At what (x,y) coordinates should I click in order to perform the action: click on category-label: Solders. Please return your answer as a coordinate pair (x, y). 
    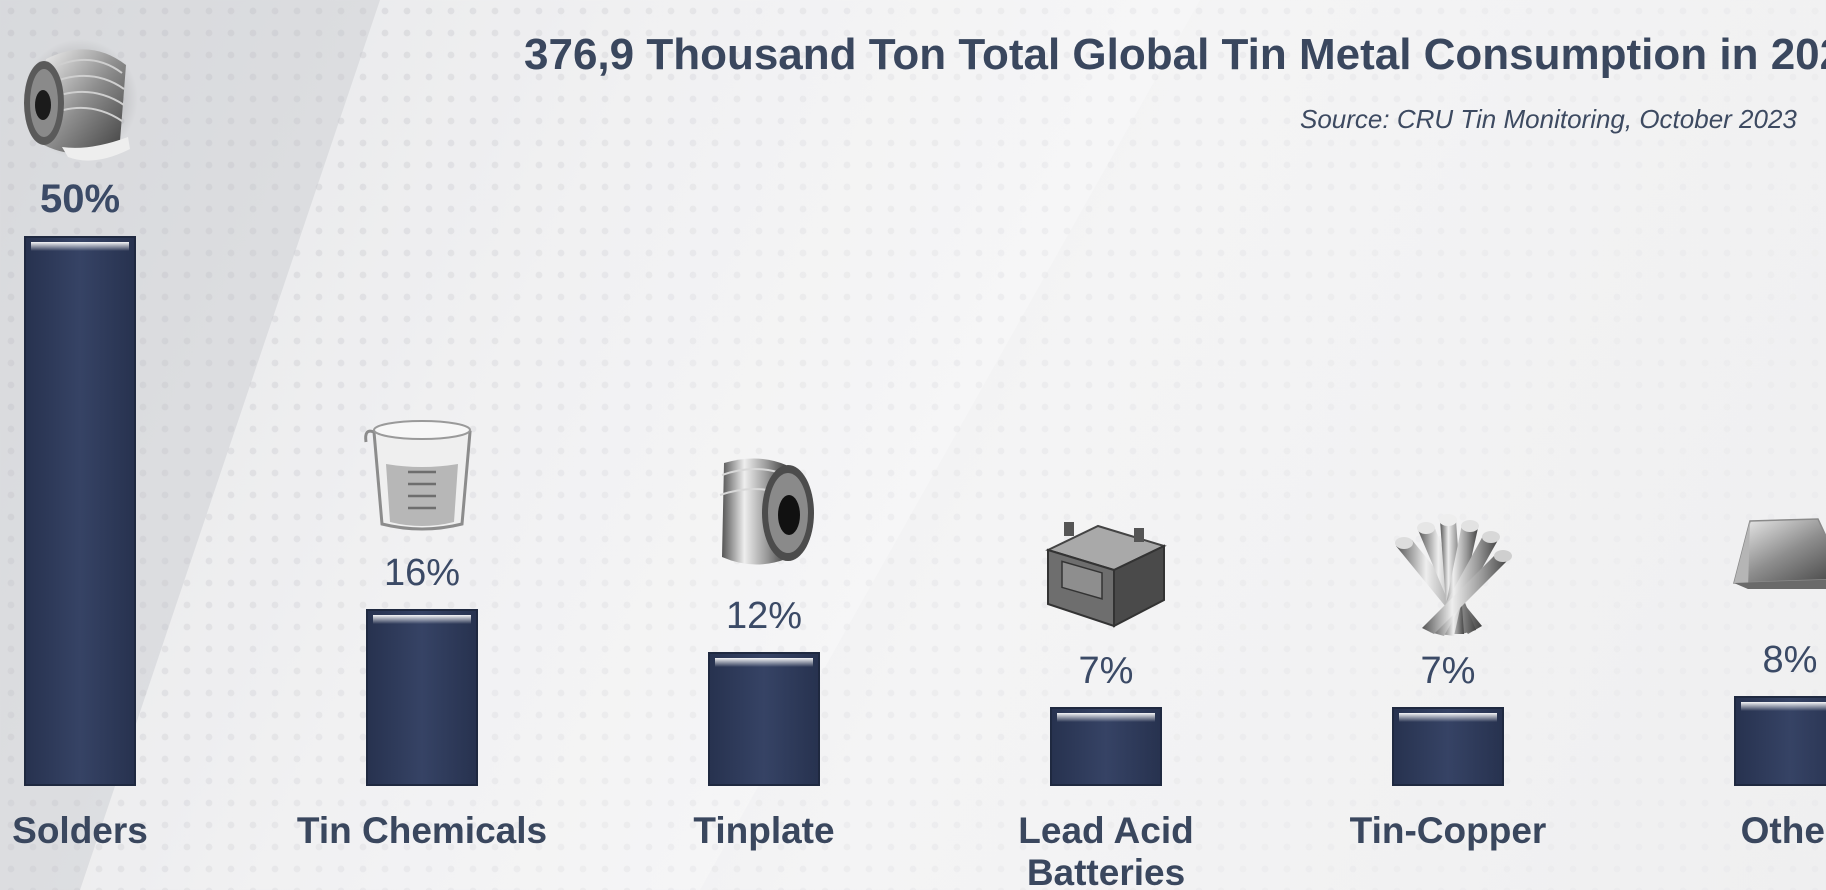
    Looking at the image, I should click on (80, 830).